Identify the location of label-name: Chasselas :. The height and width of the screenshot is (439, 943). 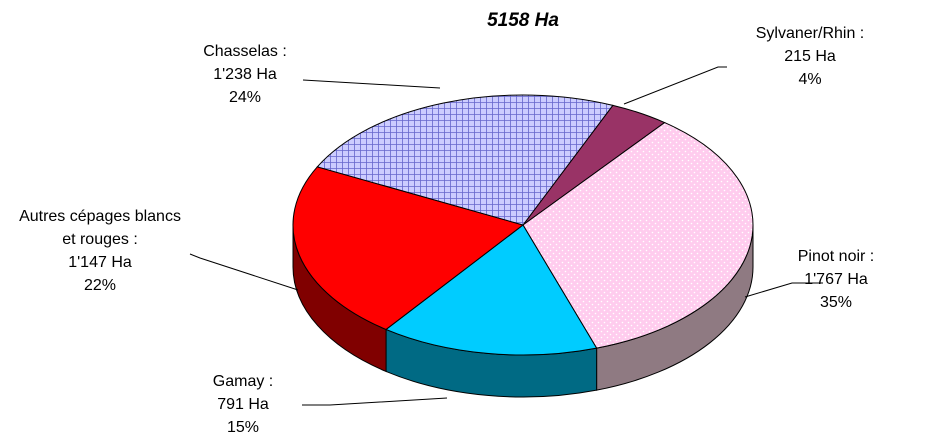
(245, 51).